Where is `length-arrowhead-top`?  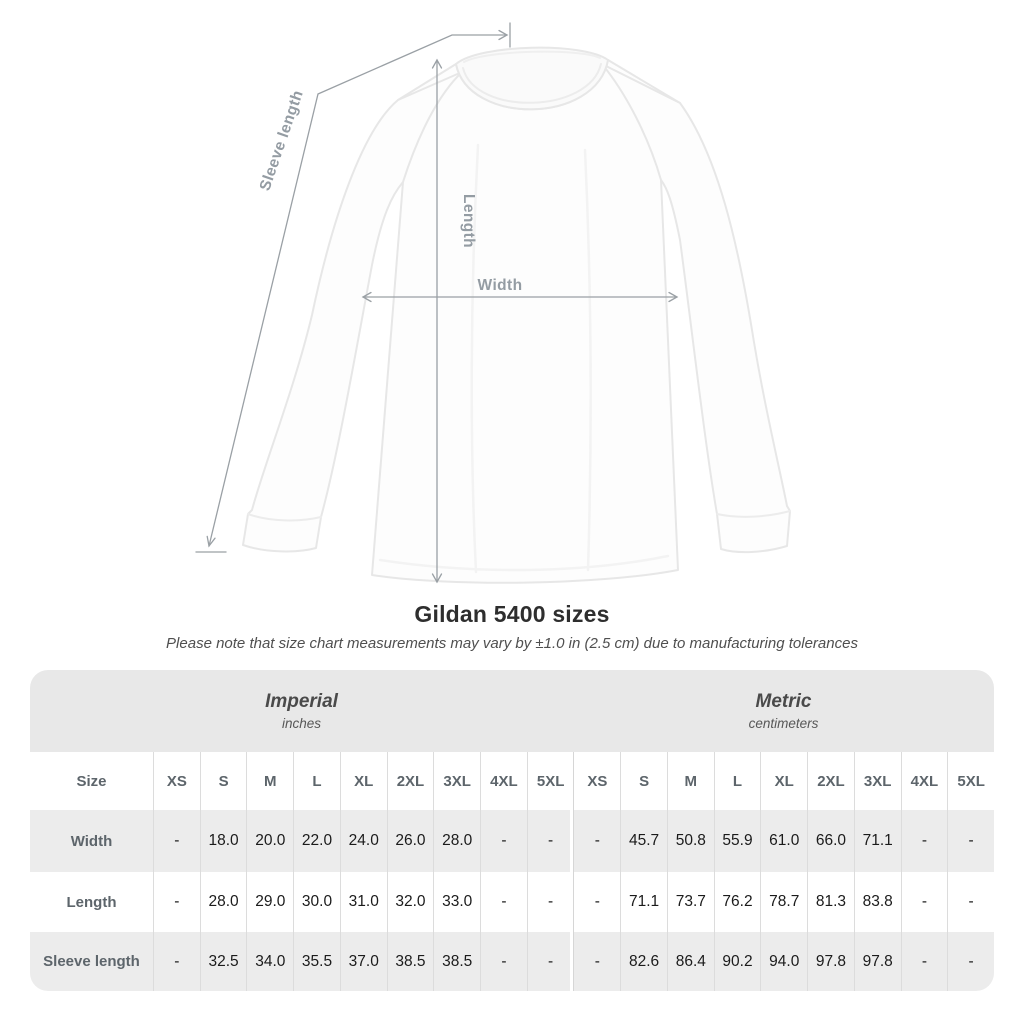
length-arrowhead-top is located at coordinates (437, 63).